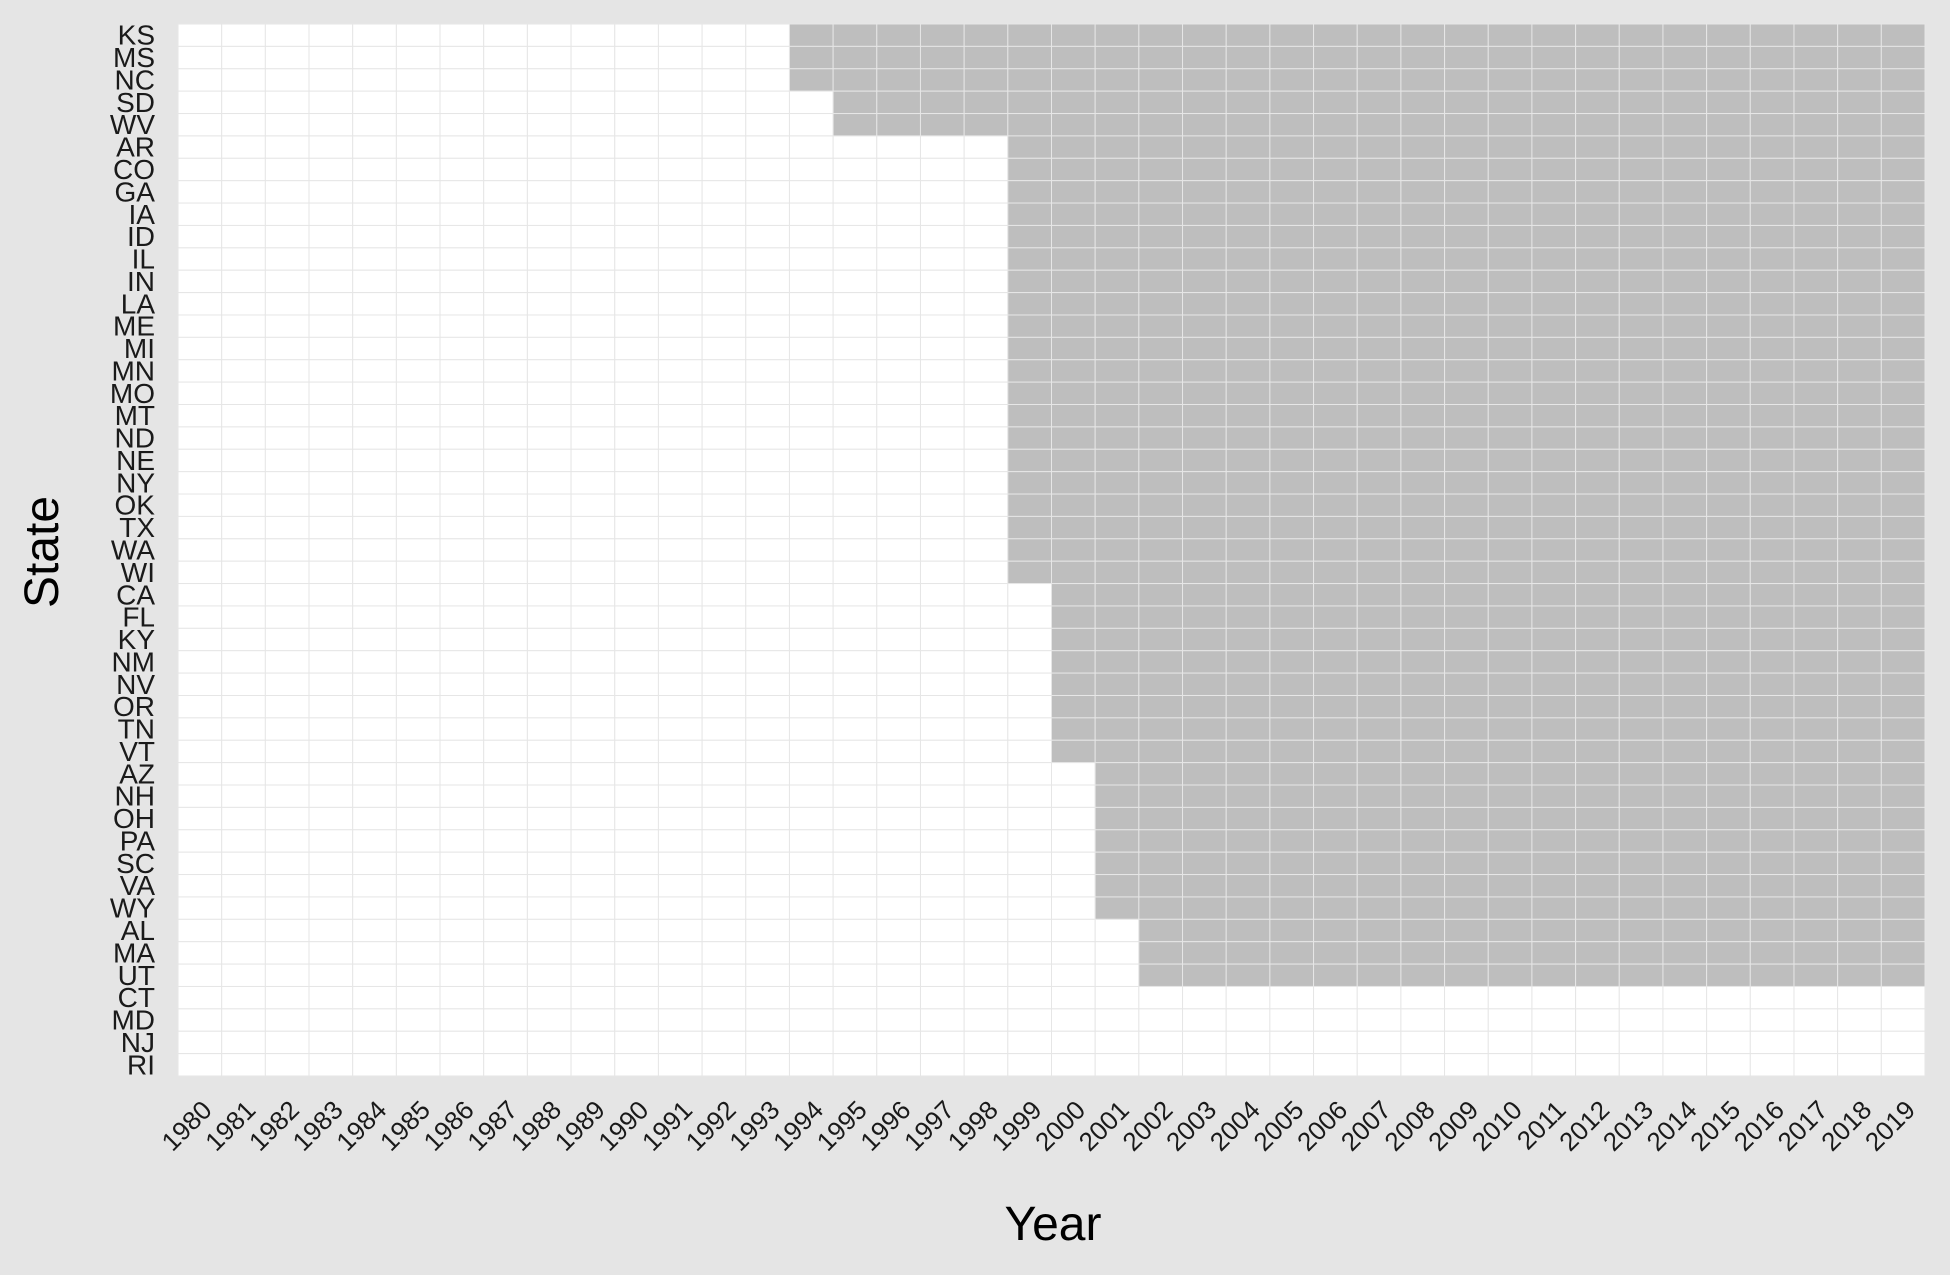 Image resolution: width=1950 pixels, height=1275 pixels. I want to click on heatmap-cell-MD-1988, so click(549, 1020).